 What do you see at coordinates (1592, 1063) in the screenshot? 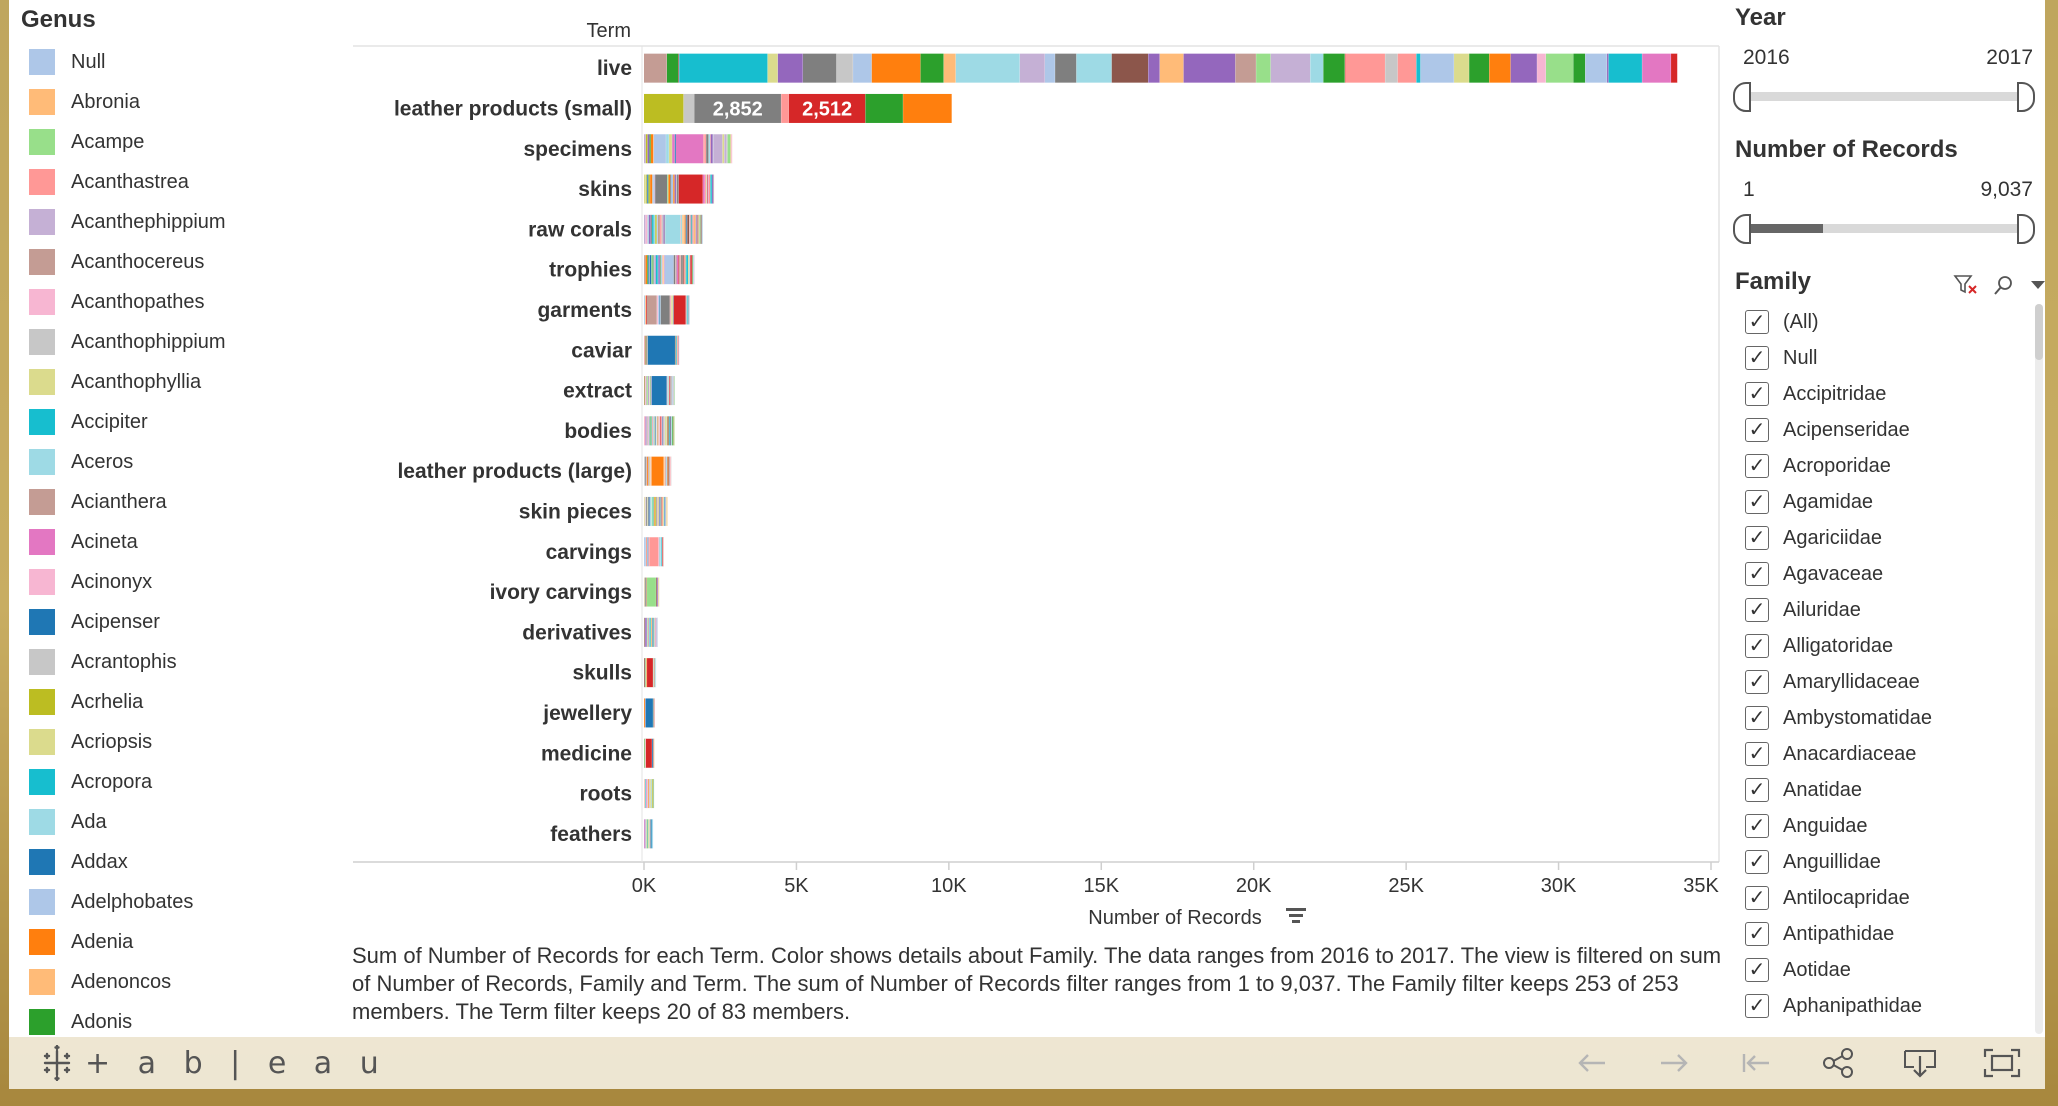
I see `undo-icon` at bounding box center [1592, 1063].